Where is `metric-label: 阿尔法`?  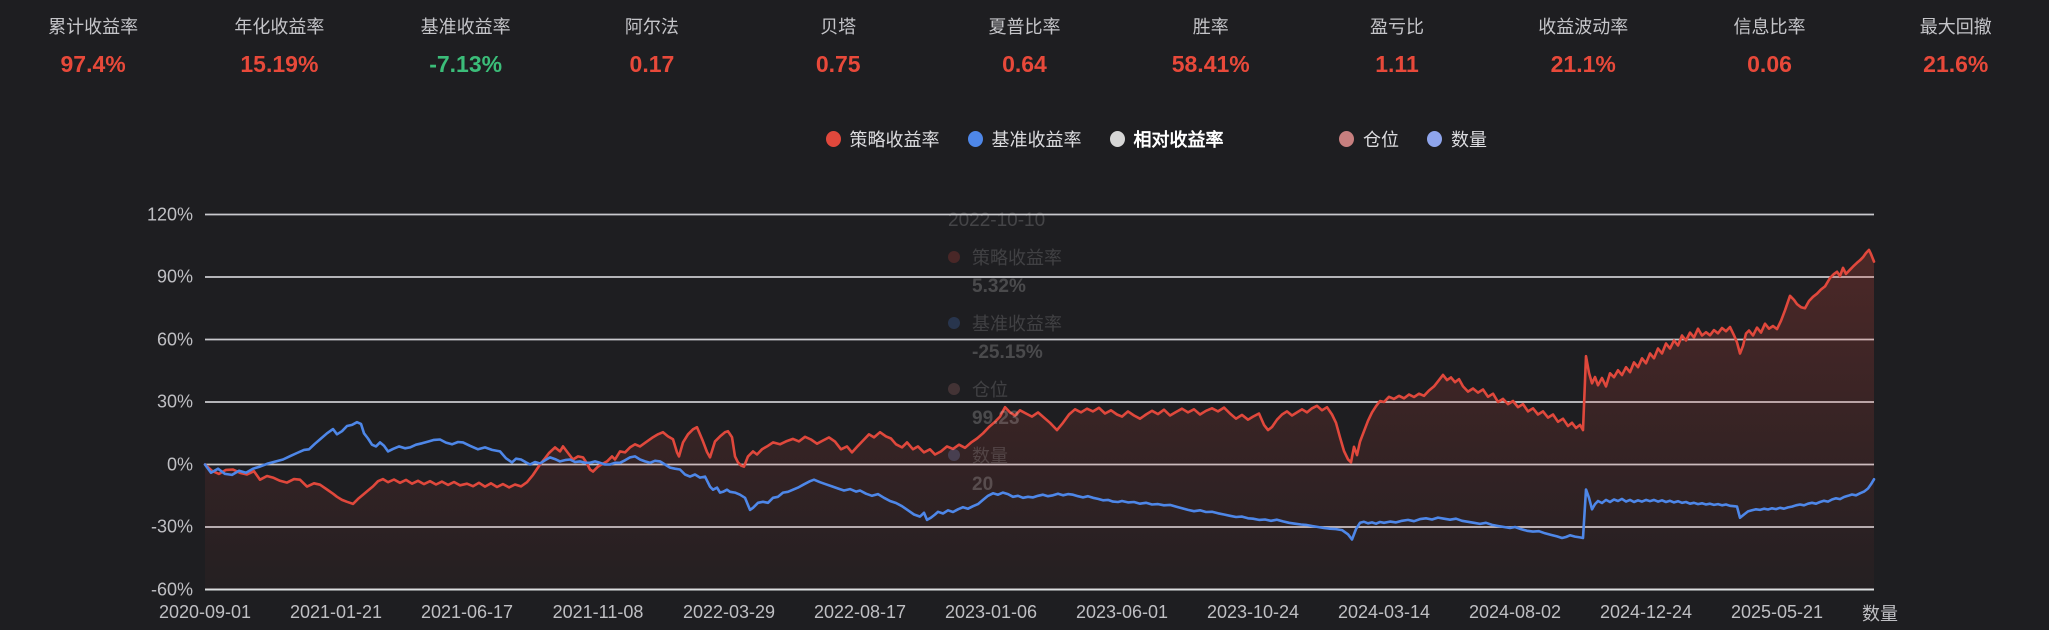 metric-label: 阿尔法 is located at coordinates (651, 27).